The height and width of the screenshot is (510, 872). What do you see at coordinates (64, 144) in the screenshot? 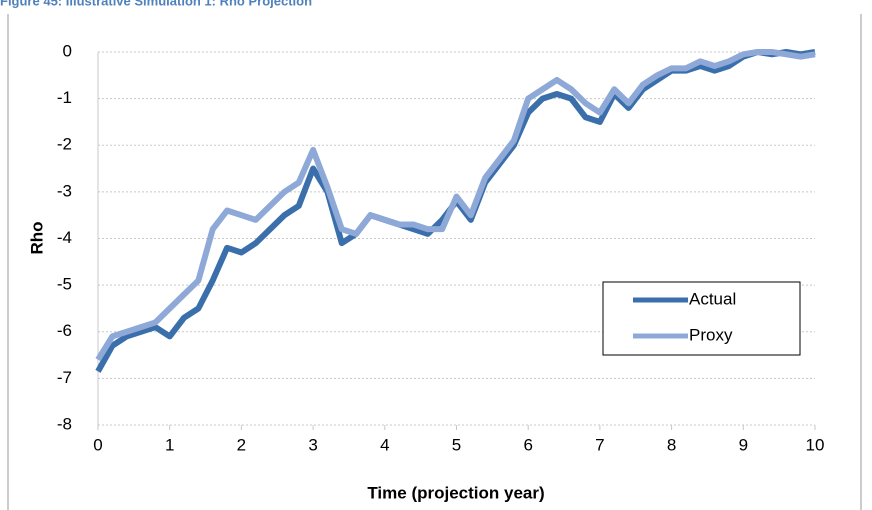
I see `y-tick-label: -2` at bounding box center [64, 144].